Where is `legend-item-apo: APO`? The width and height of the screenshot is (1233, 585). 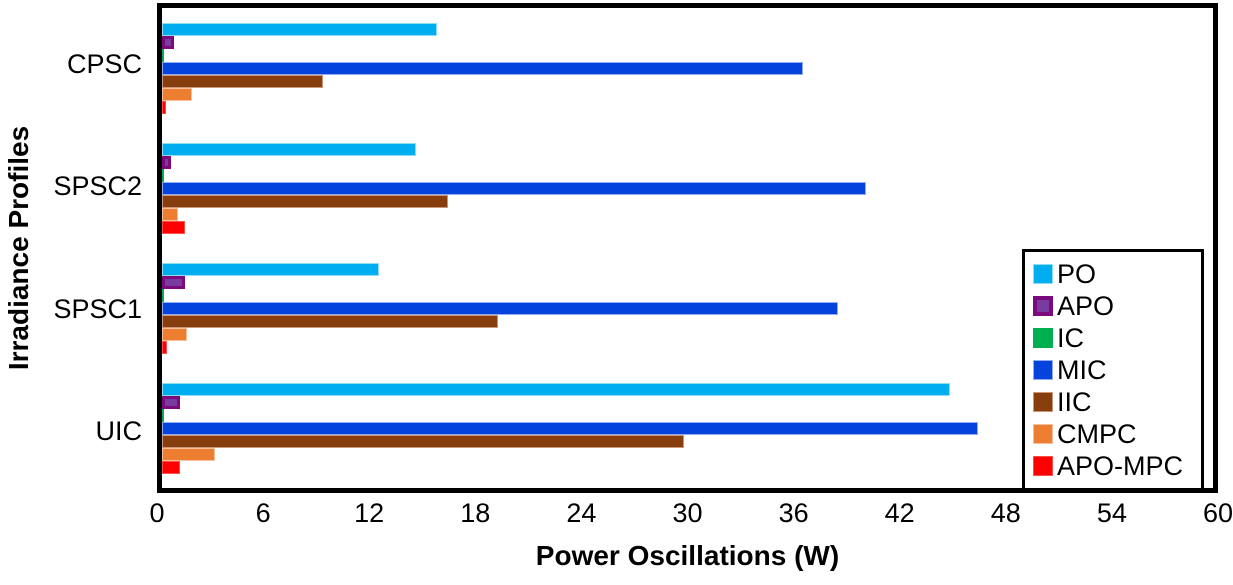
legend-item-apo: APO is located at coordinates (1113, 306).